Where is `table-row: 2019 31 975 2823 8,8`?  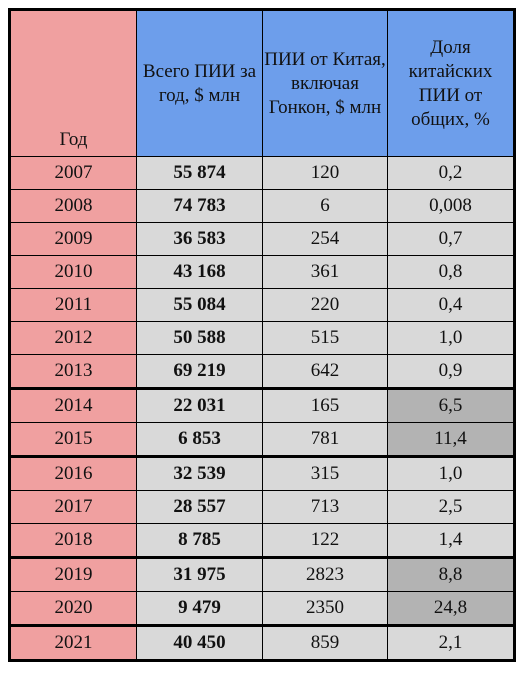
table-row: 2019 31 975 2823 8,8 is located at coordinates (262, 574).